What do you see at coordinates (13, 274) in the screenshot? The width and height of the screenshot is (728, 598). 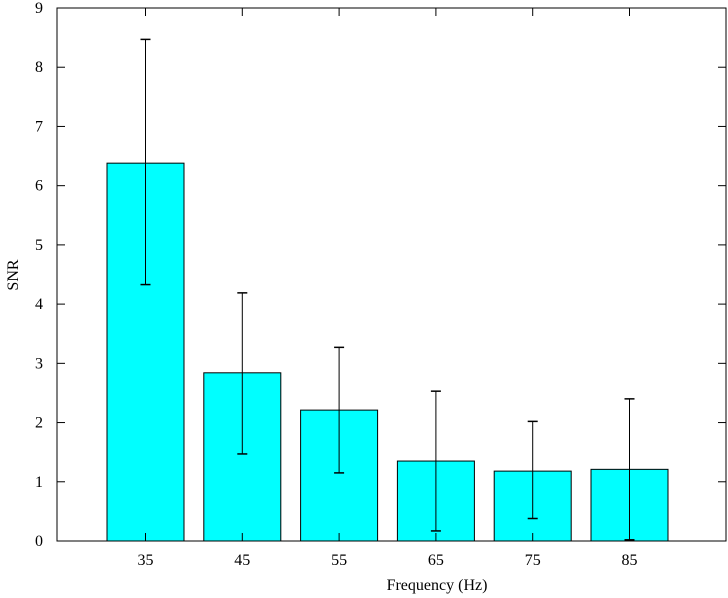 I see `y-axis-label: SNR` at bounding box center [13, 274].